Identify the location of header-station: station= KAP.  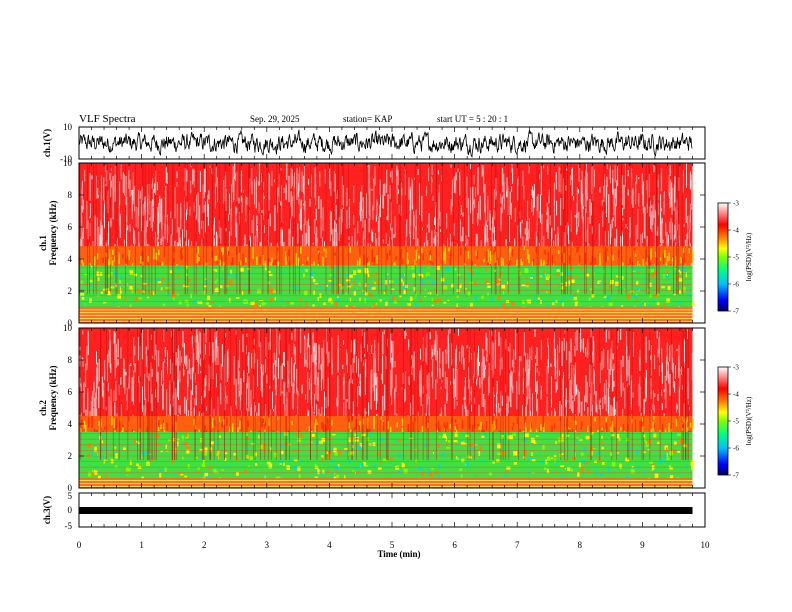
(367, 119).